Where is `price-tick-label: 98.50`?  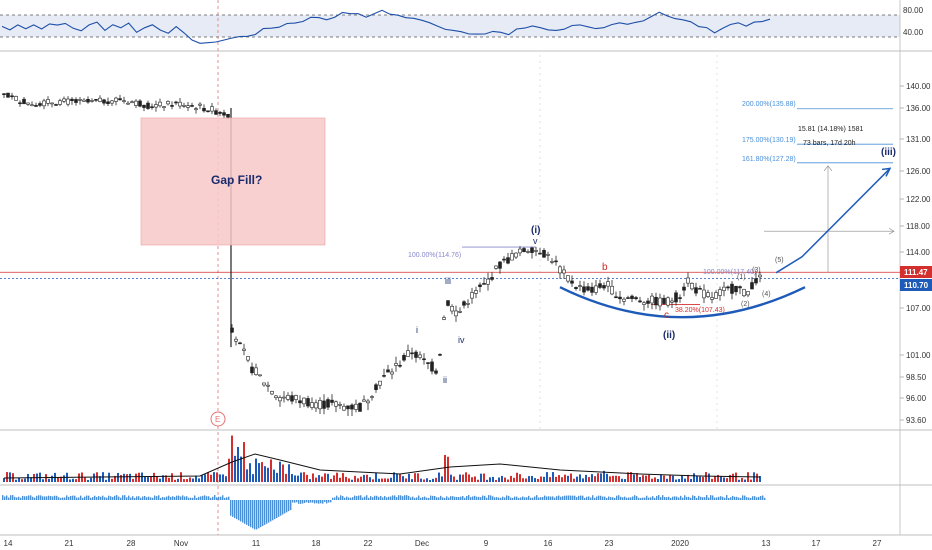 price-tick-label: 98.50 is located at coordinates (916, 377).